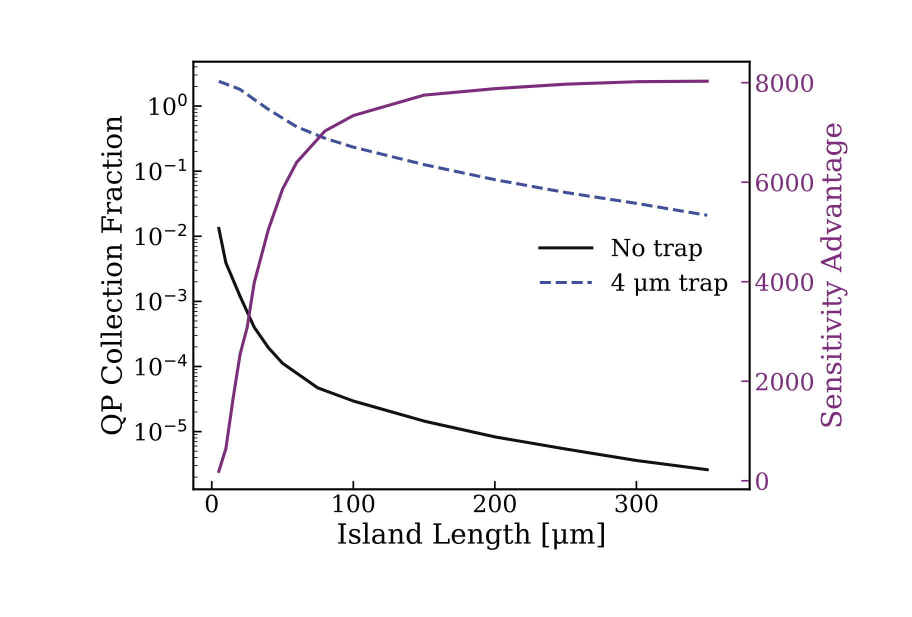 The height and width of the screenshot is (617, 912). Describe the element at coordinates (168, 105) in the screenshot. I see `y-tick-label: 10$^{0}$` at that location.